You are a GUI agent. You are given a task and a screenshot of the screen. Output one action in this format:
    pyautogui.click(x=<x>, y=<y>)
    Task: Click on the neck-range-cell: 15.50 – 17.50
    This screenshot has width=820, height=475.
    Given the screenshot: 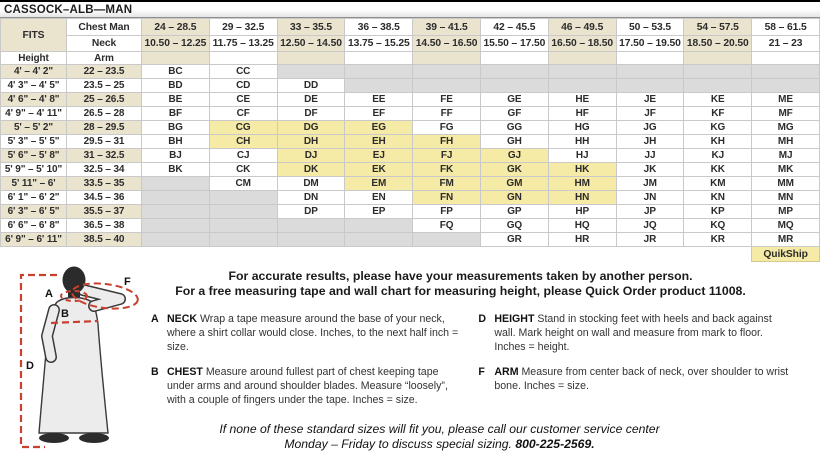 What is the action you would take?
    pyautogui.click(x=514, y=43)
    